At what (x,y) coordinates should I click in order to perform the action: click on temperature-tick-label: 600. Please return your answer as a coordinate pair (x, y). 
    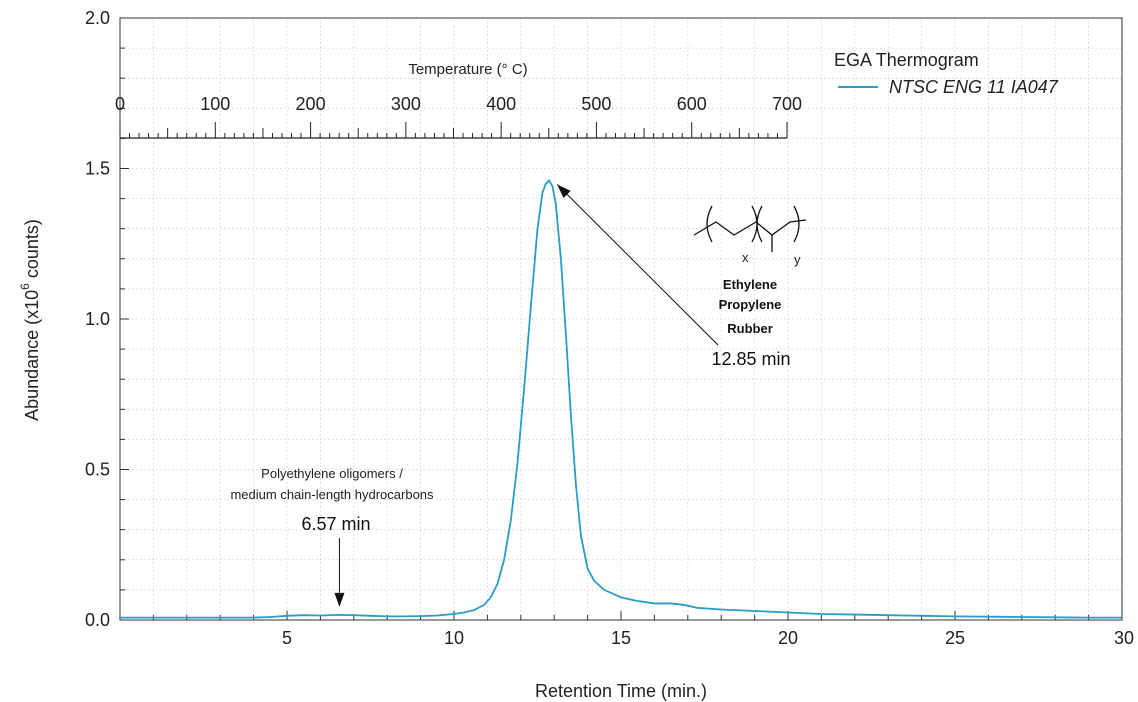
    Looking at the image, I should click on (692, 104).